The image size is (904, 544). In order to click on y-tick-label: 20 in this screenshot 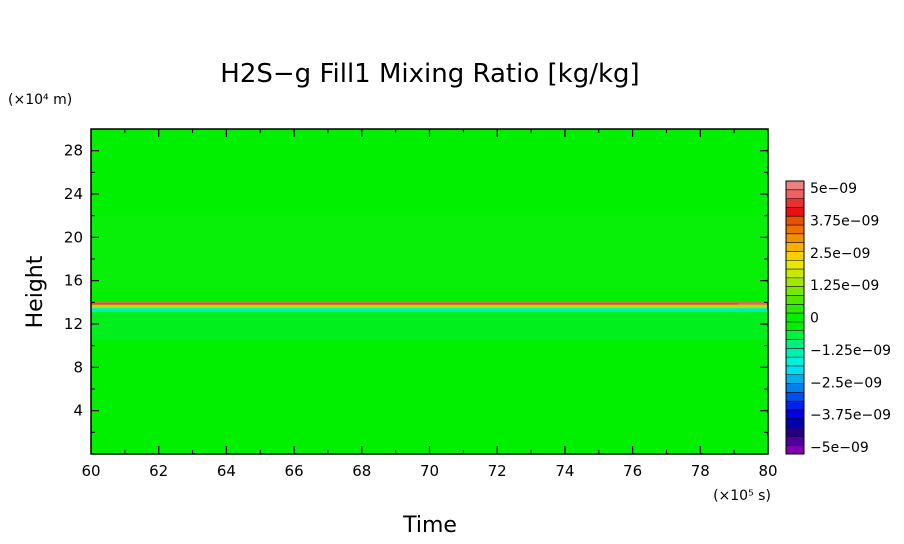, I will do `click(73, 237)`.